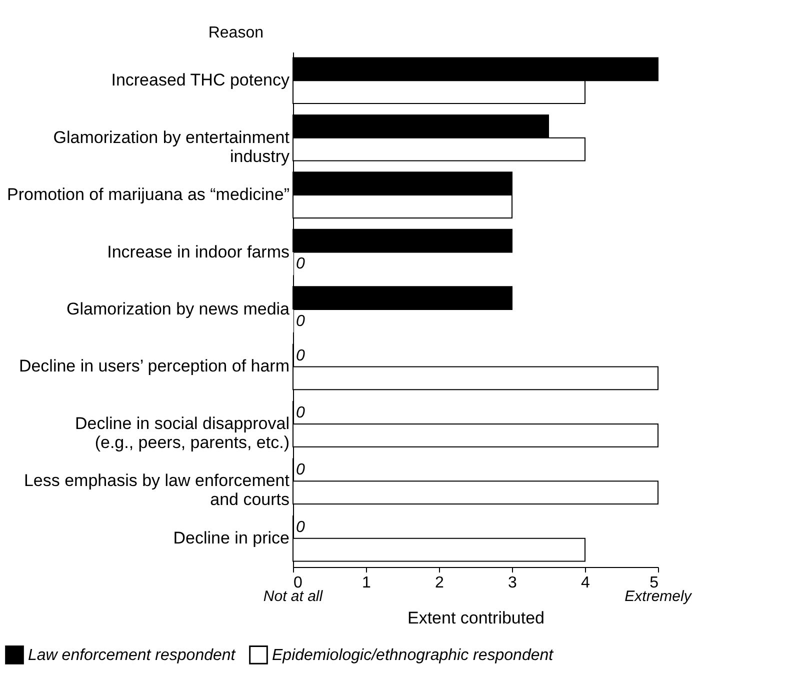 The height and width of the screenshot is (678, 811). What do you see at coordinates (476, 618) in the screenshot?
I see `x-axis-title: Extent contributed` at bounding box center [476, 618].